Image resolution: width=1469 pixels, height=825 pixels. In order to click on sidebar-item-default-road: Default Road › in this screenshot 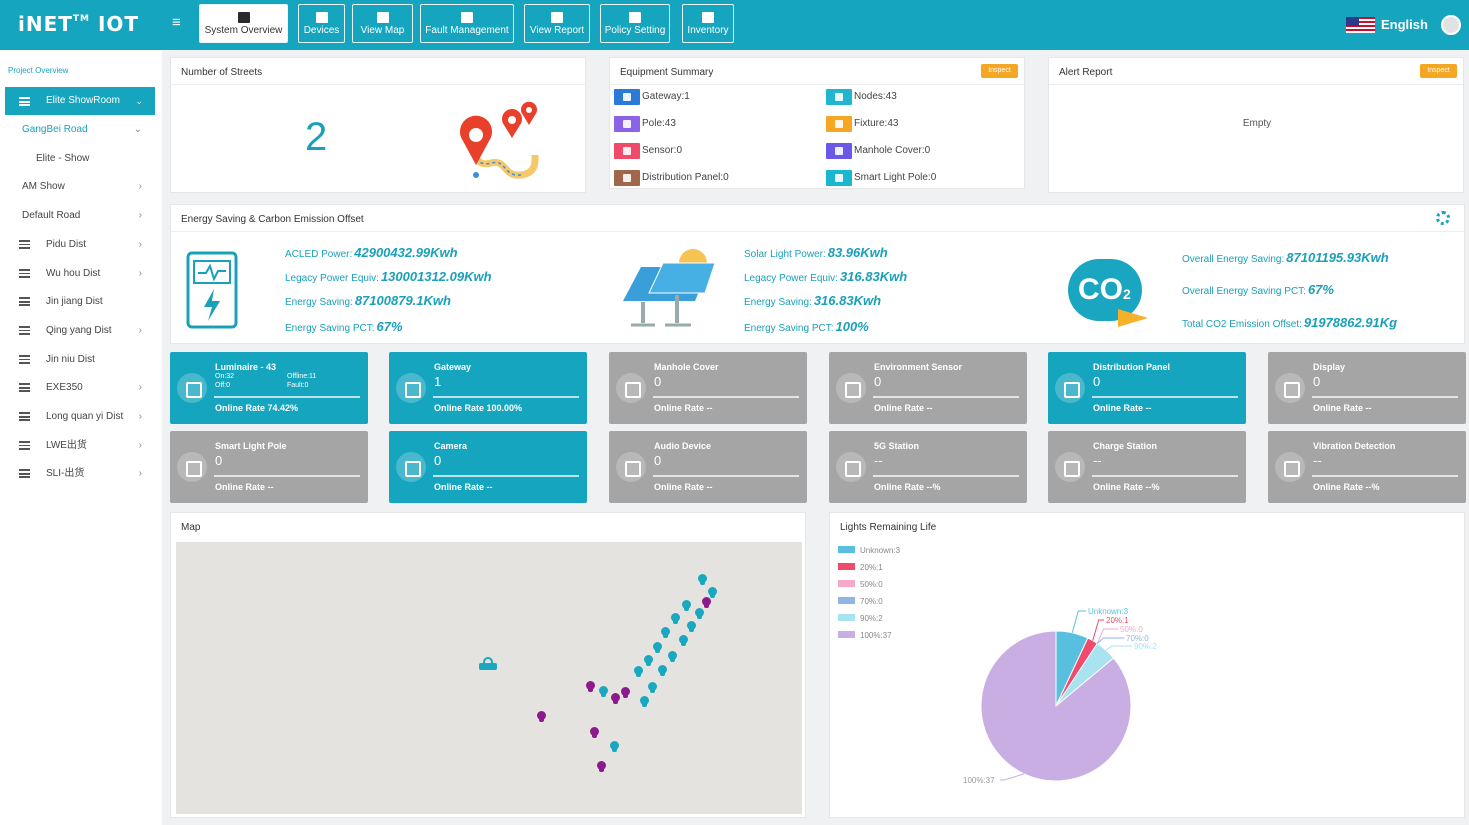, I will do `click(81, 216)`.